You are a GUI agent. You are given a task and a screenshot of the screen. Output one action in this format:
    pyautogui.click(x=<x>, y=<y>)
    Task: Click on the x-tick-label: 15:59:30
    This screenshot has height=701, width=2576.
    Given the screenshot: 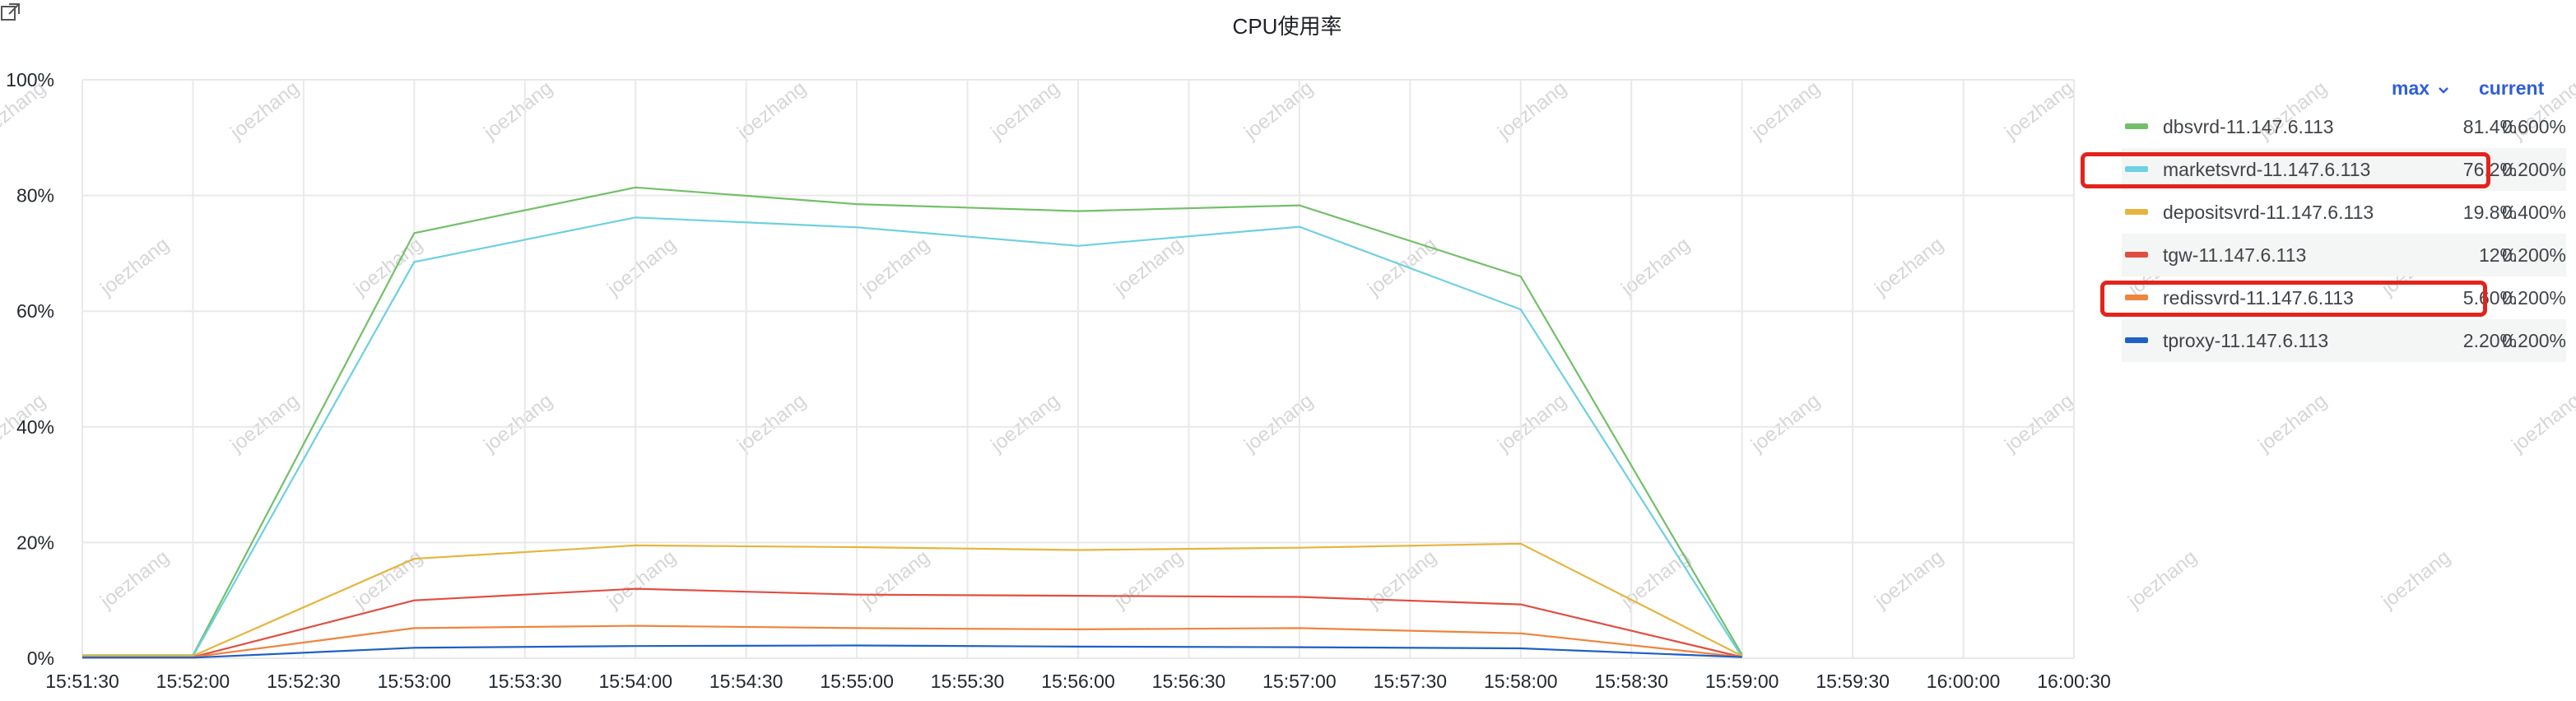 What is the action you would take?
    pyautogui.click(x=1853, y=682)
    